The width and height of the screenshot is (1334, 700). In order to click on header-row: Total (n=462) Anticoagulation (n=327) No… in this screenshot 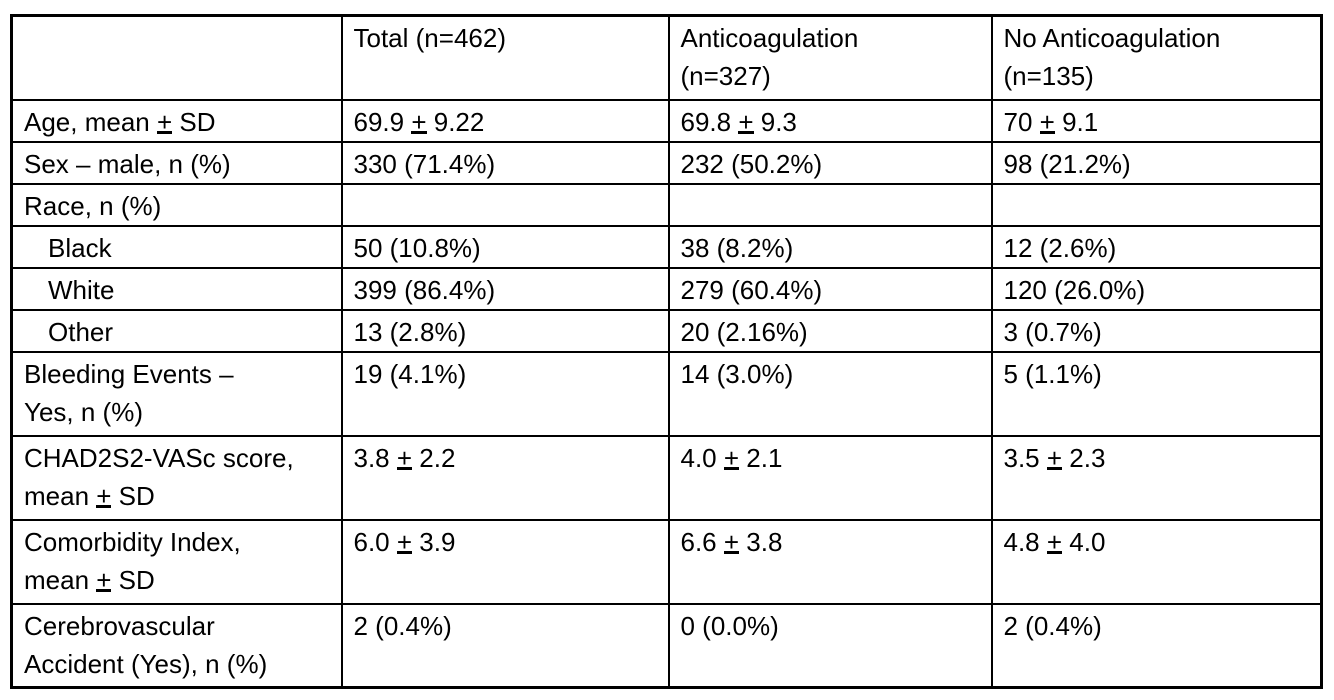, I will do `click(666, 57)`.